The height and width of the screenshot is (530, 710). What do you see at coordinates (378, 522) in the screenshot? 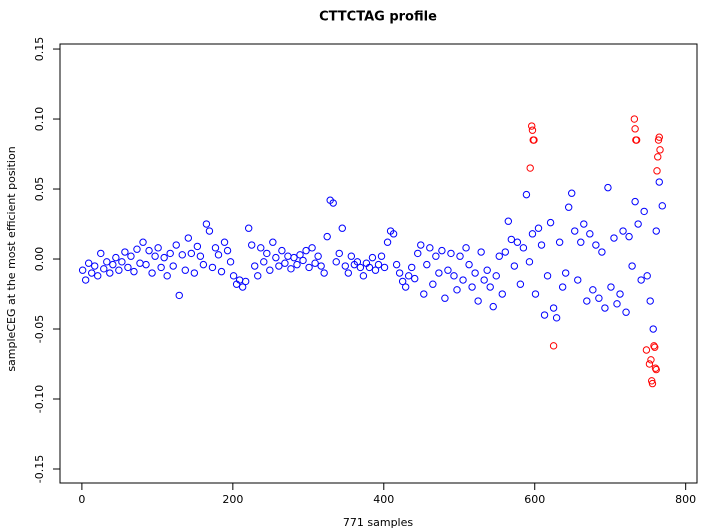
I see `x-axis-label: 771 samples` at bounding box center [378, 522].